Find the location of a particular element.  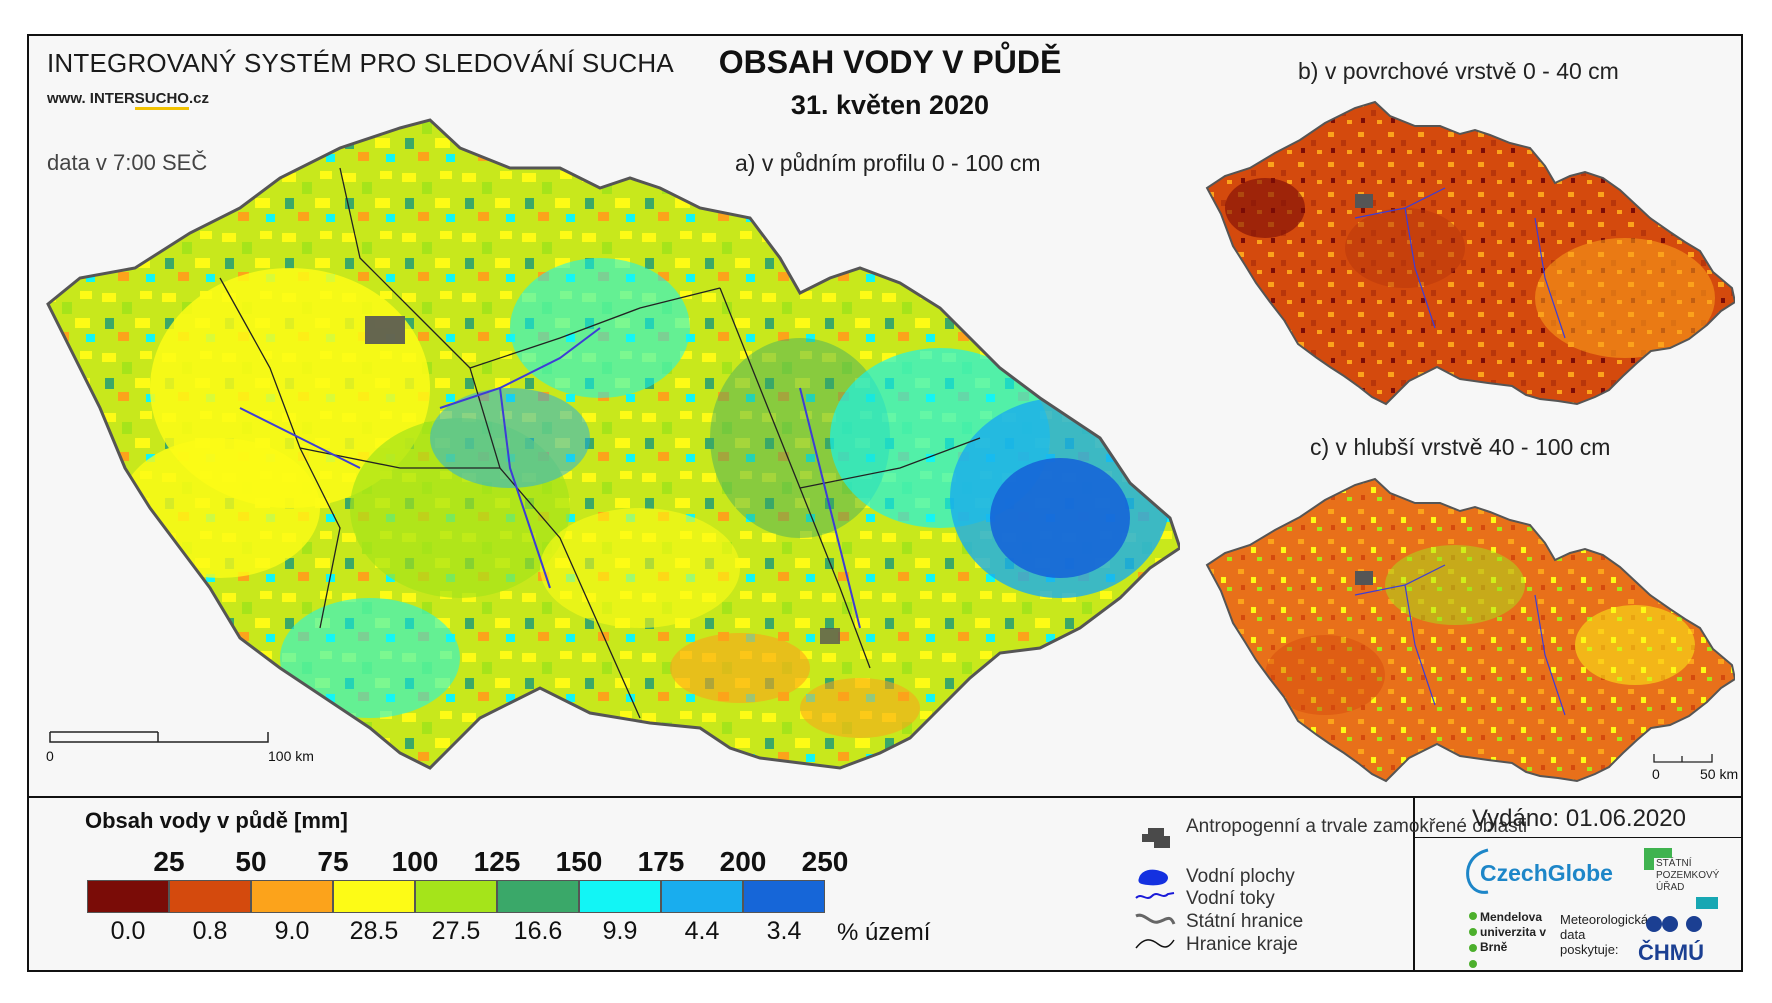

legend-title: Obsah vody v půdě [mm] is located at coordinates (216, 820).